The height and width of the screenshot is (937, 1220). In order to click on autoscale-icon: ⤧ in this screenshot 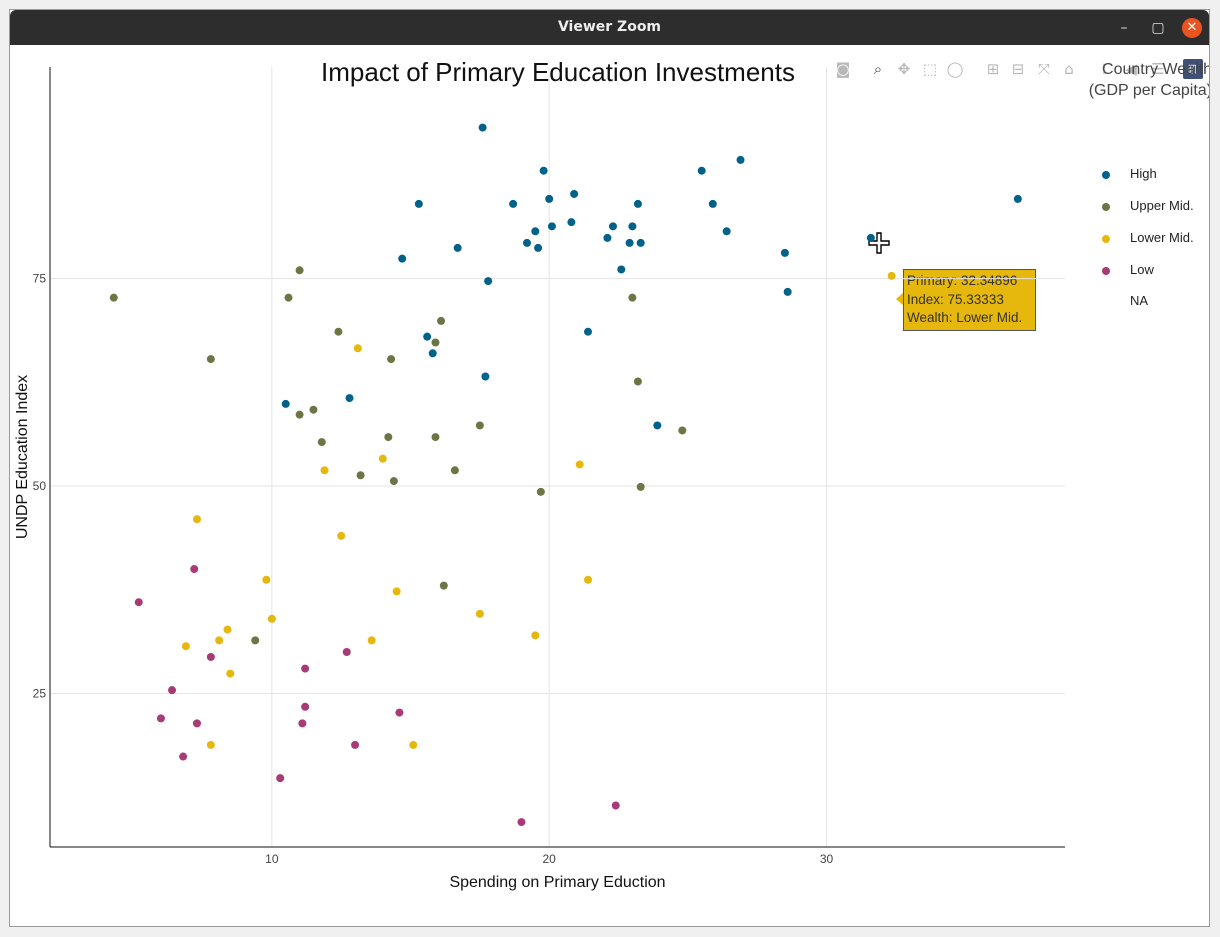, I will do `click(1043, 69)`.